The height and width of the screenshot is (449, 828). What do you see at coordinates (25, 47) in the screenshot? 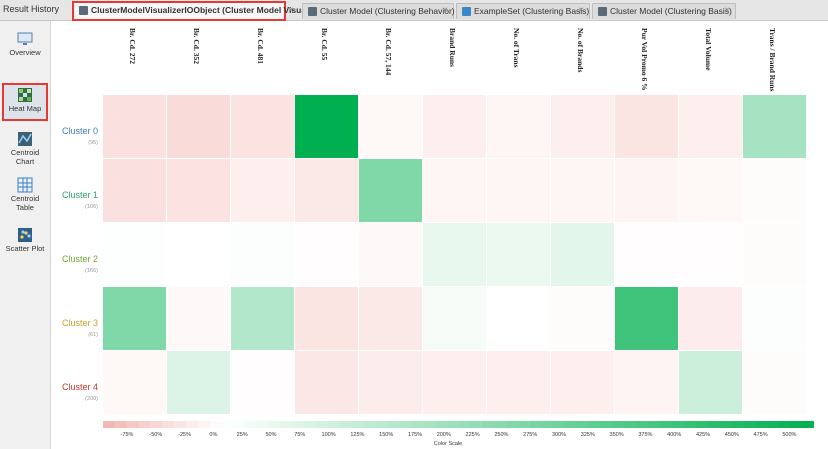
I see `sidebar-item-overview: Overview` at bounding box center [25, 47].